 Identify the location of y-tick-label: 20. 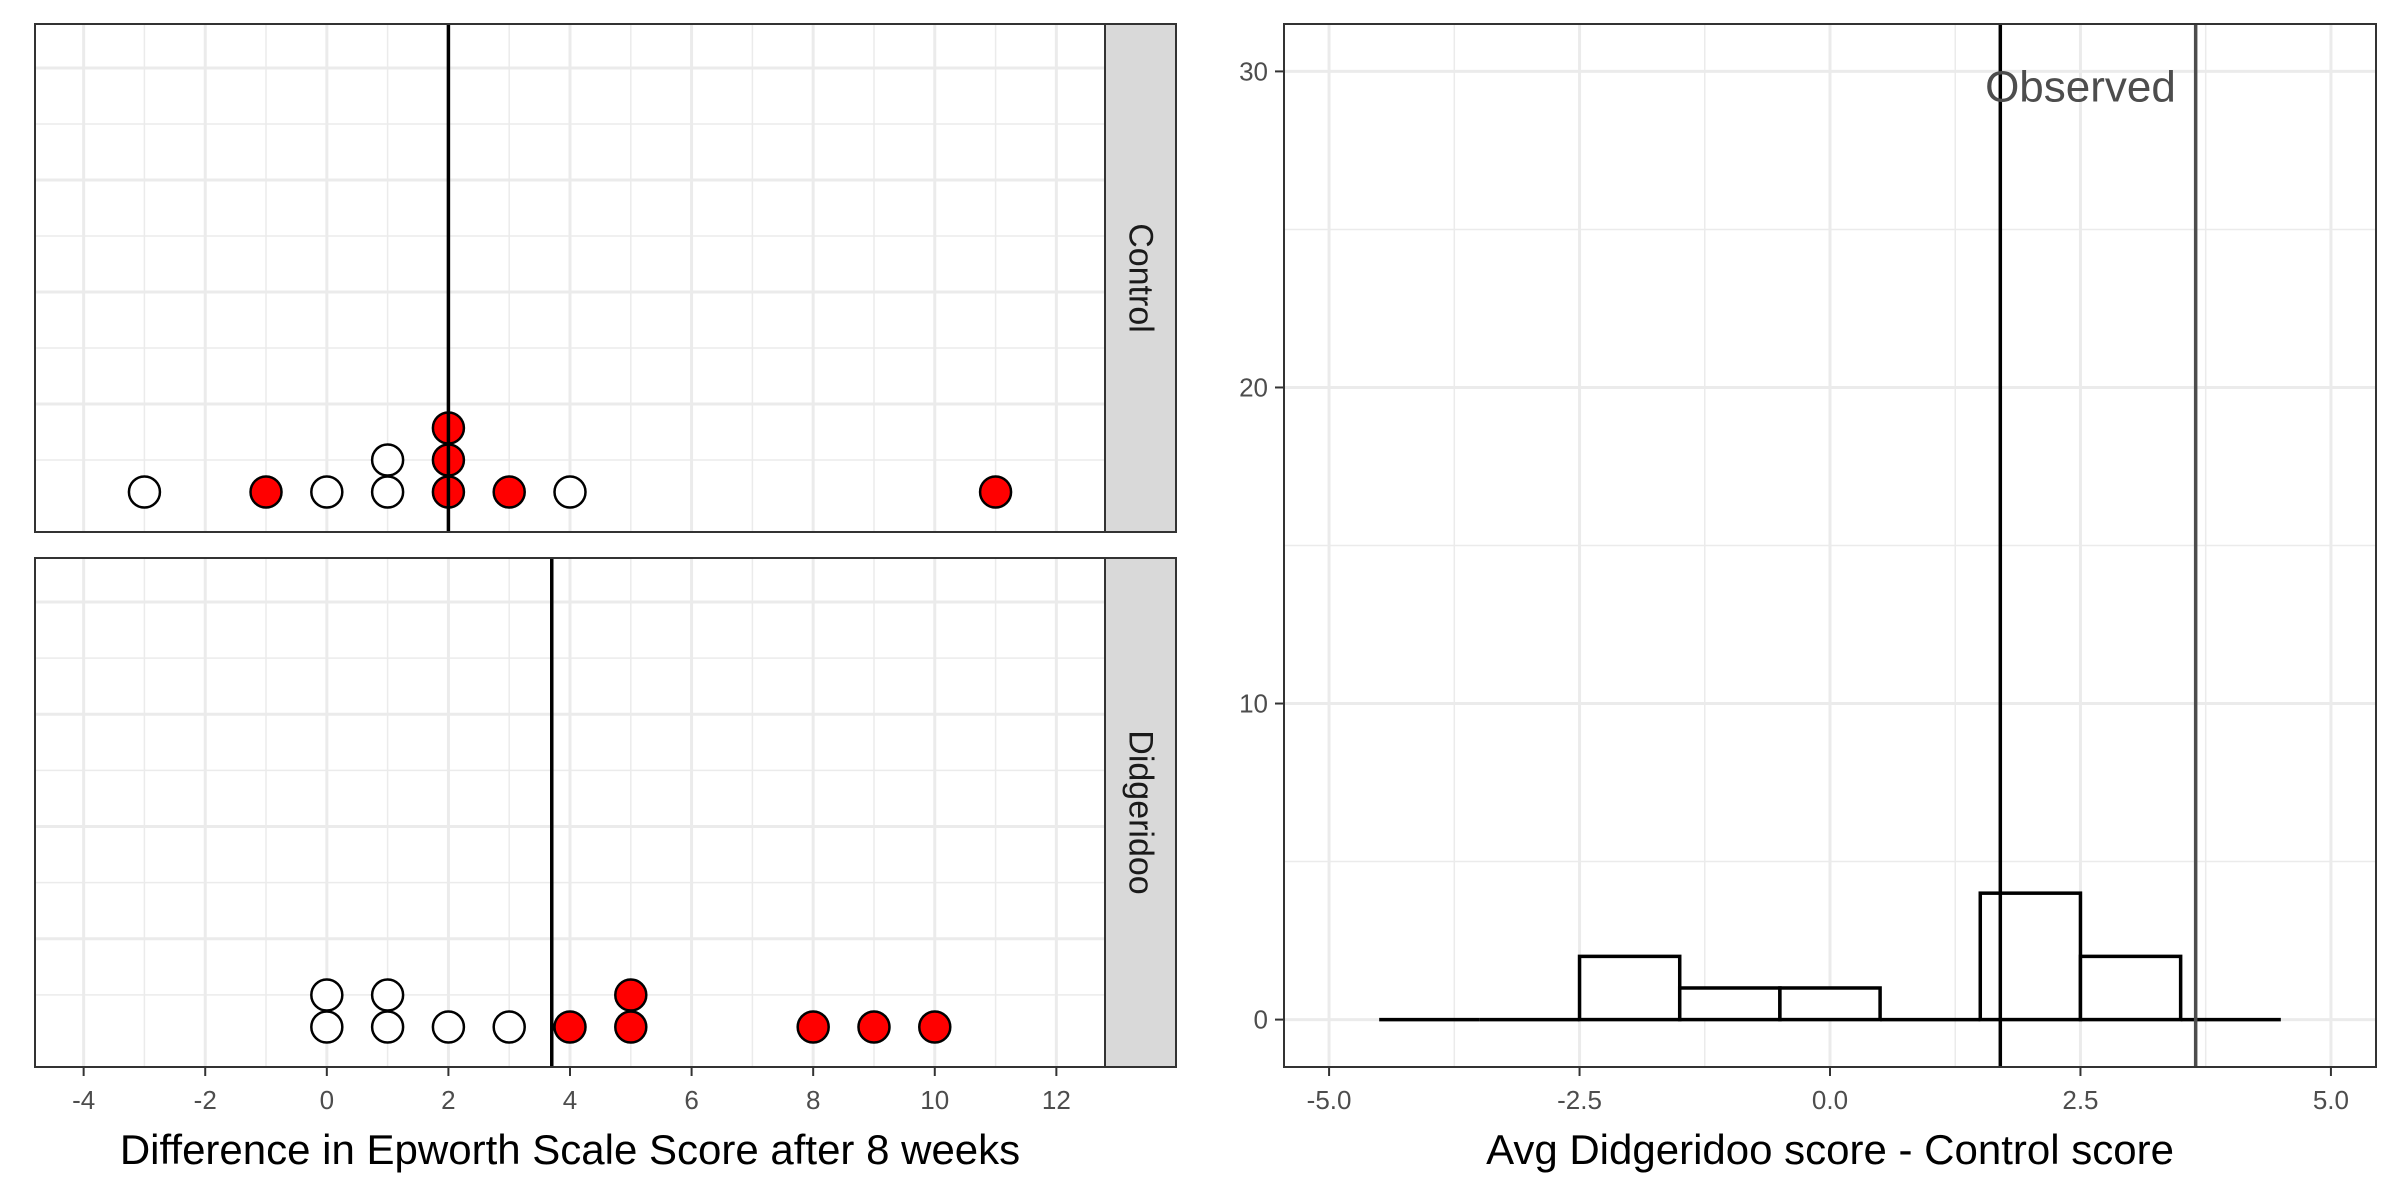
(1253, 387).